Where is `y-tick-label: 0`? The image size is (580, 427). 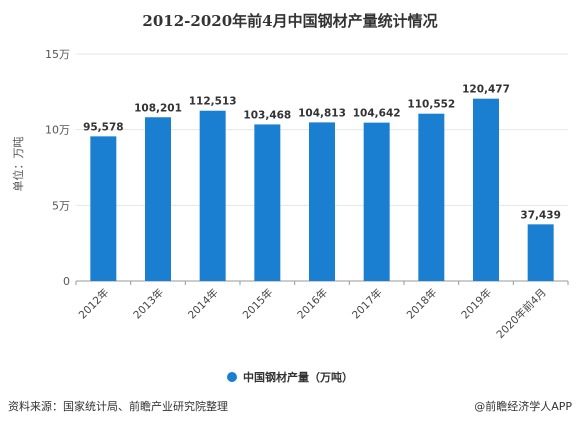
y-tick-label: 0 is located at coordinates (66, 281).